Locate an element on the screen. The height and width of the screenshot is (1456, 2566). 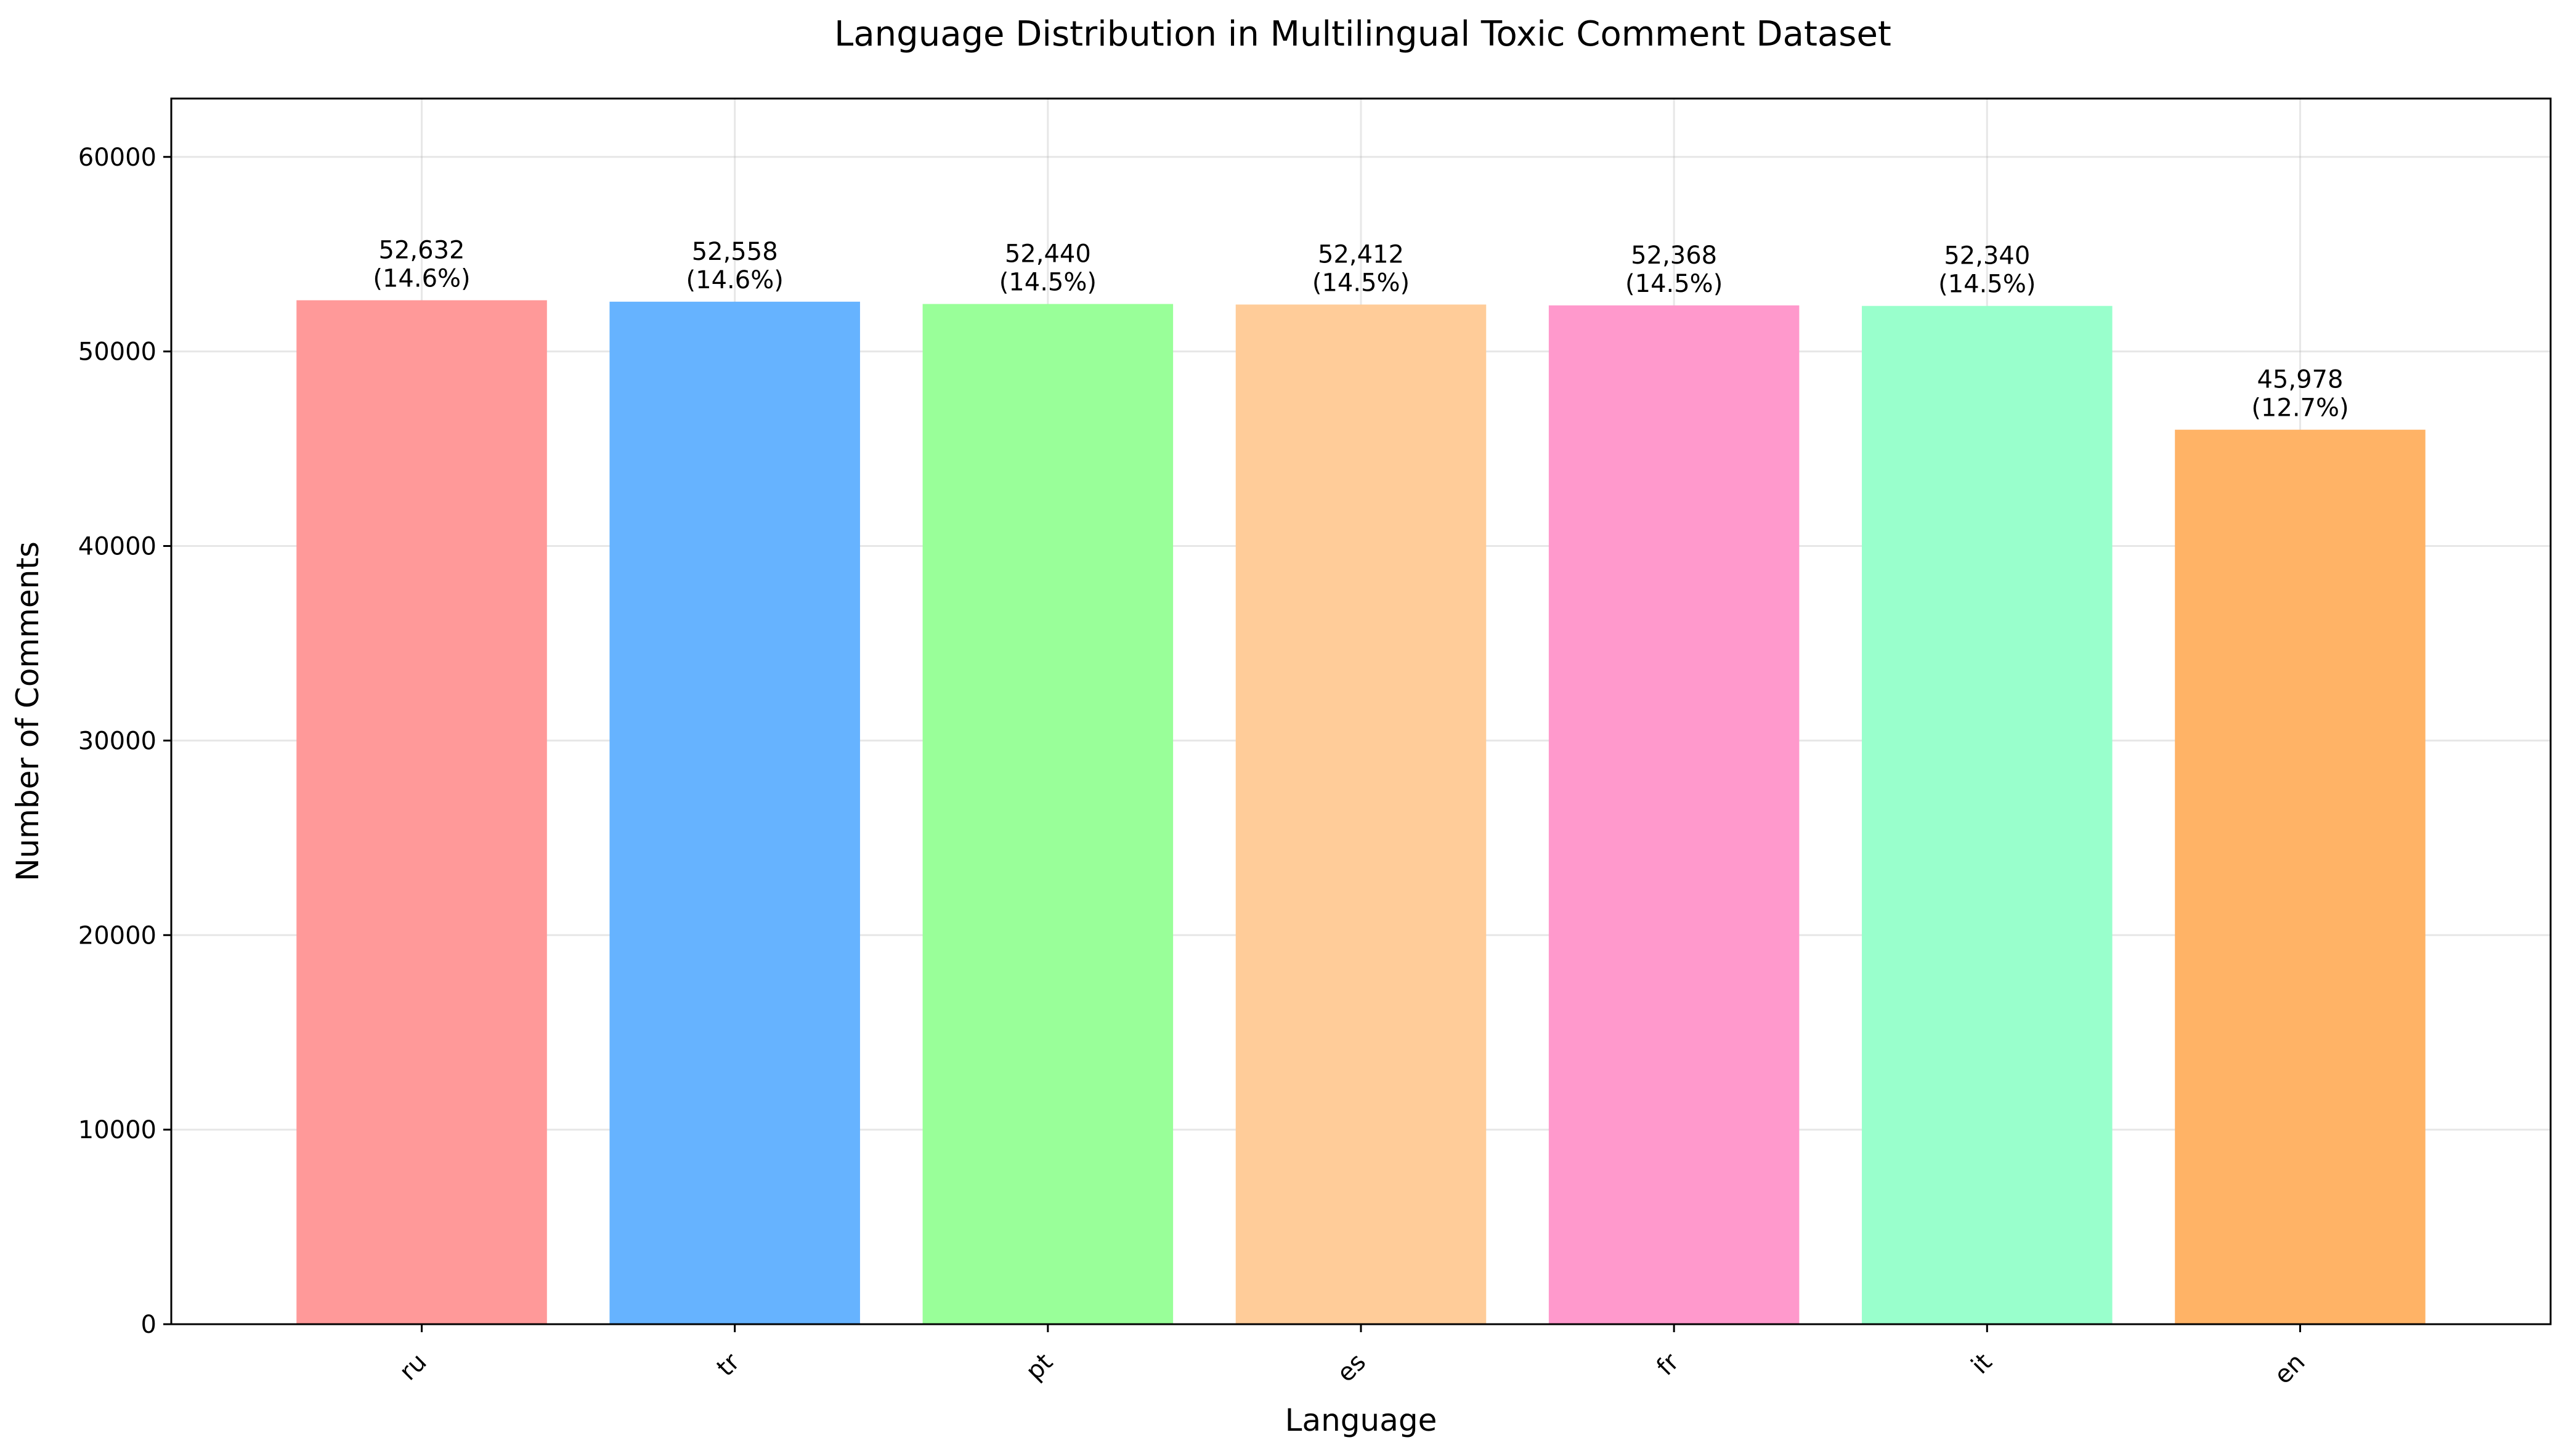
y-axis-ticks: 0 10000 20000 30000 40000 50000 60000 is located at coordinates (124, 742).